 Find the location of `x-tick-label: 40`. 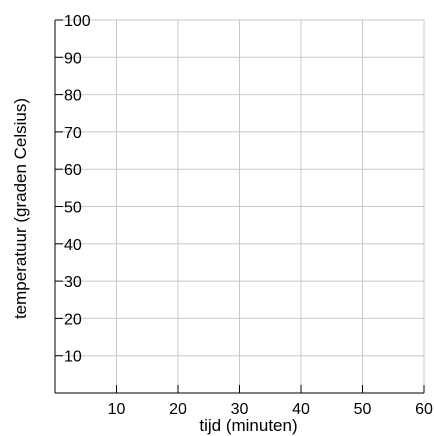

x-tick-label: 40 is located at coordinates (301, 409).